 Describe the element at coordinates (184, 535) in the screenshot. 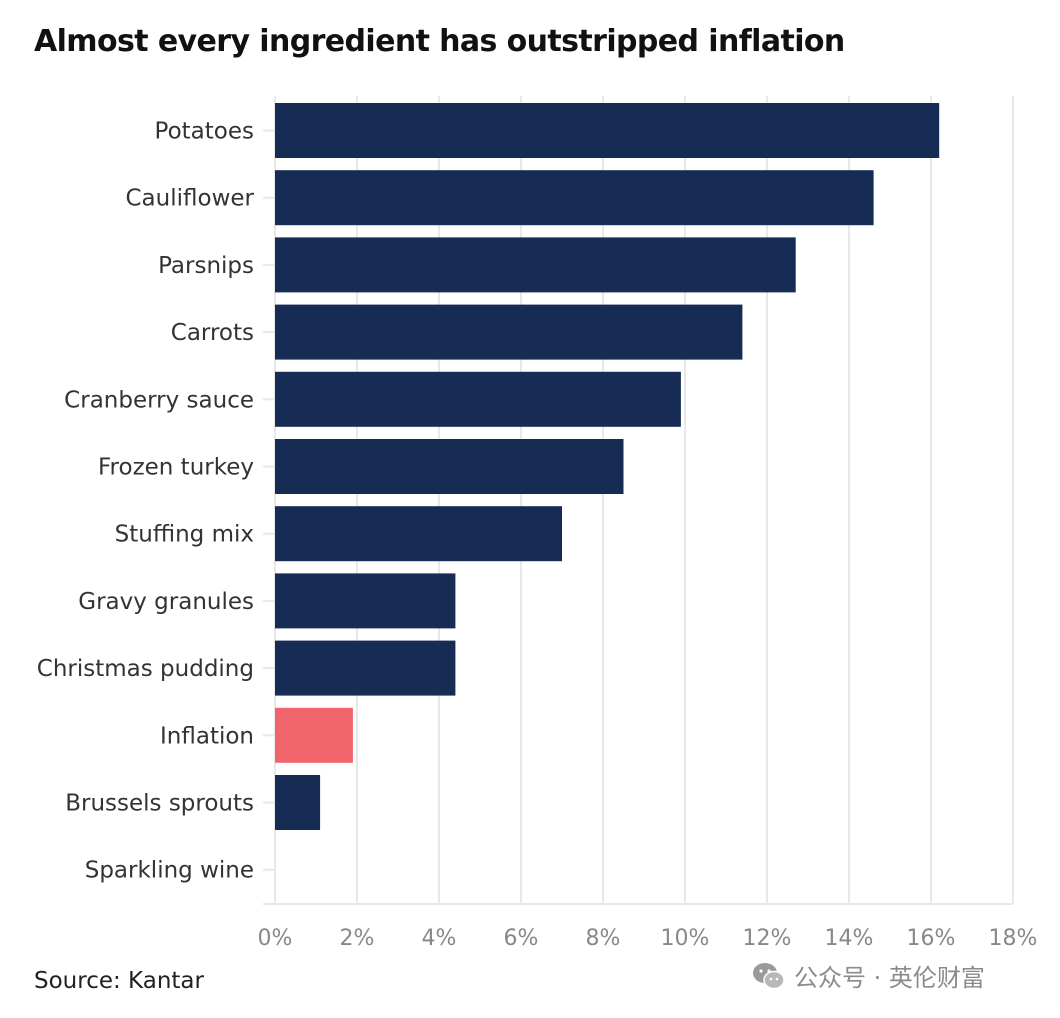

I see `category-label: Stuffing mix` at that location.